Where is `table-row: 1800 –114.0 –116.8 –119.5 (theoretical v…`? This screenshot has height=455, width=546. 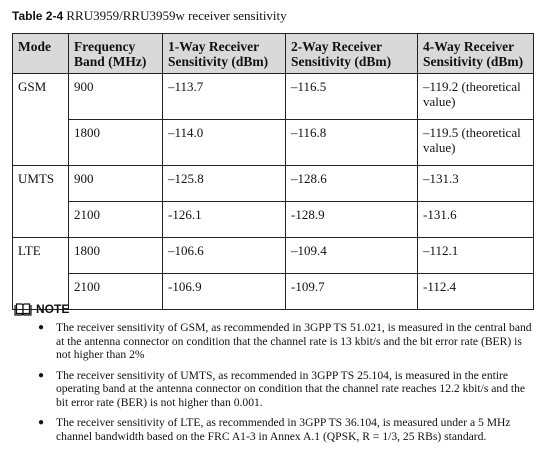 table-row: 1800 –114.0 –116.8 –119.5 (theoretical v… is located at coordinates (273, 142).